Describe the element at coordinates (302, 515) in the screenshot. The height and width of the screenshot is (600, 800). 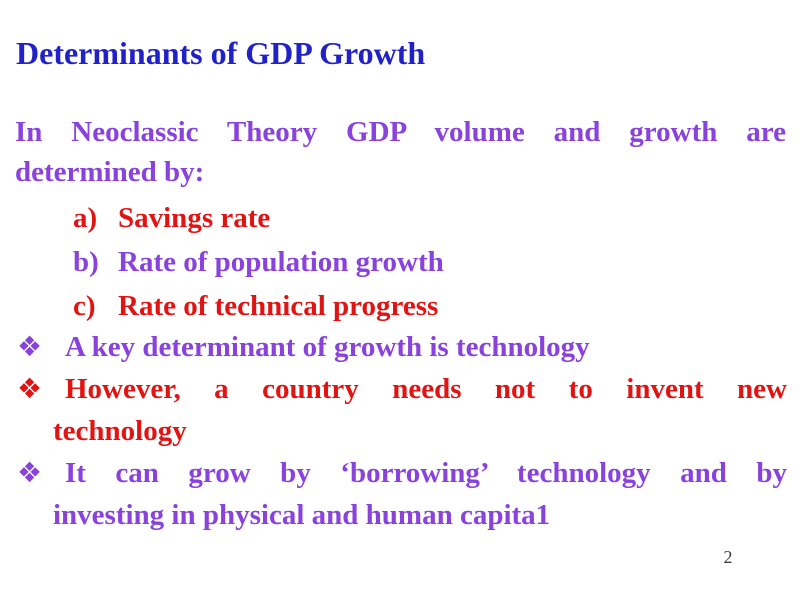
I see `bullet-line: investing in physical and human capita1` at that location.